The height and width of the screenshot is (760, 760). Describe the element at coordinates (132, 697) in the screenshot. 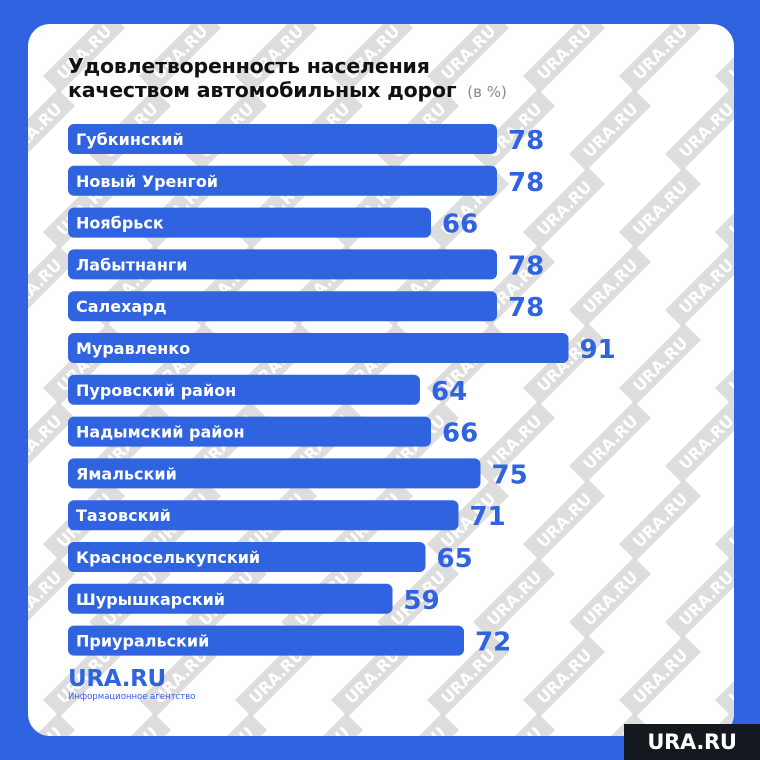

I see `logo-subtitle: Информационное агентство` at that location.